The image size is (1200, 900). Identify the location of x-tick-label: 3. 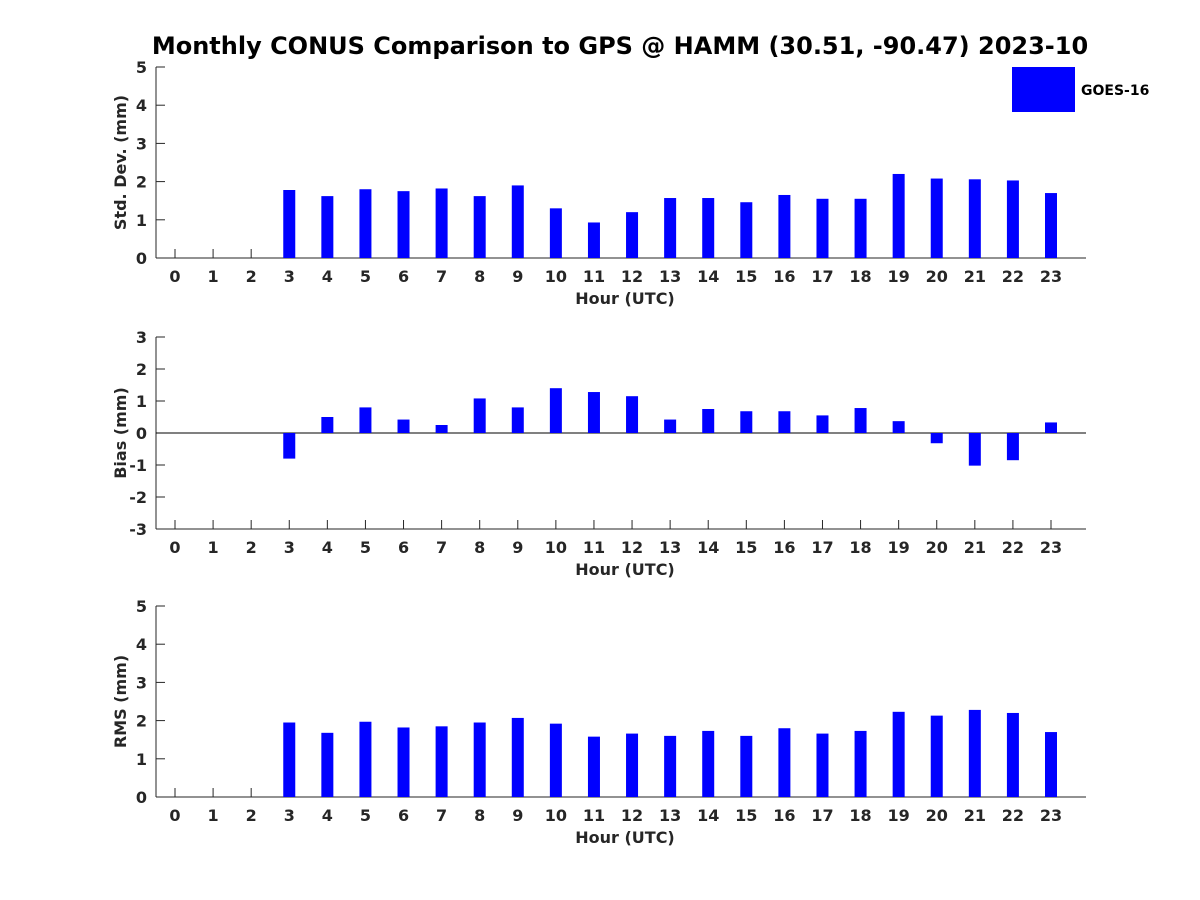
(289, 815).